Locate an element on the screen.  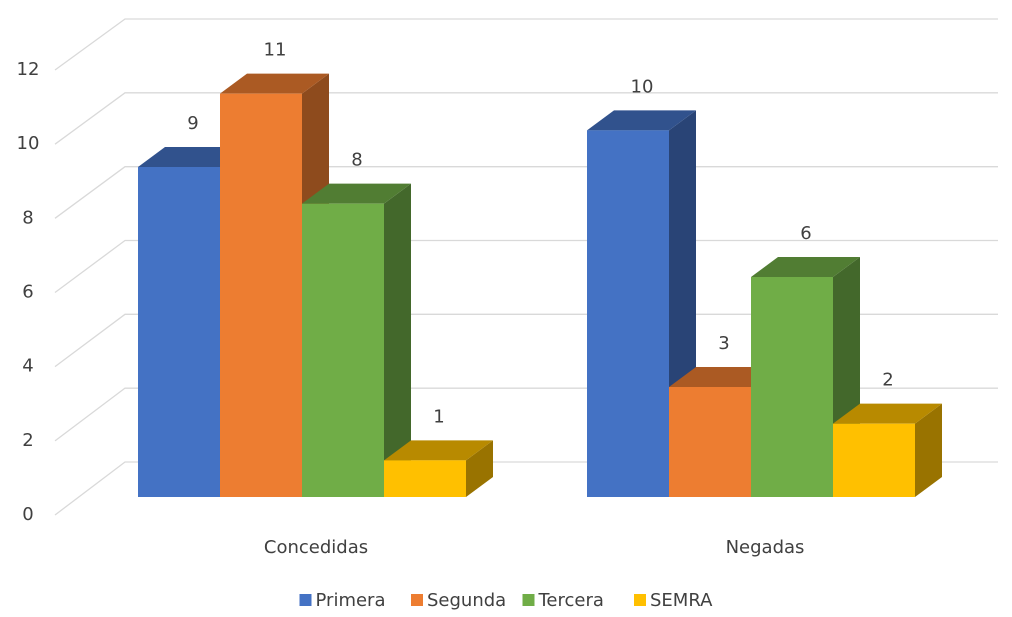
data-label: 9 is located at coordinates (192, 123).